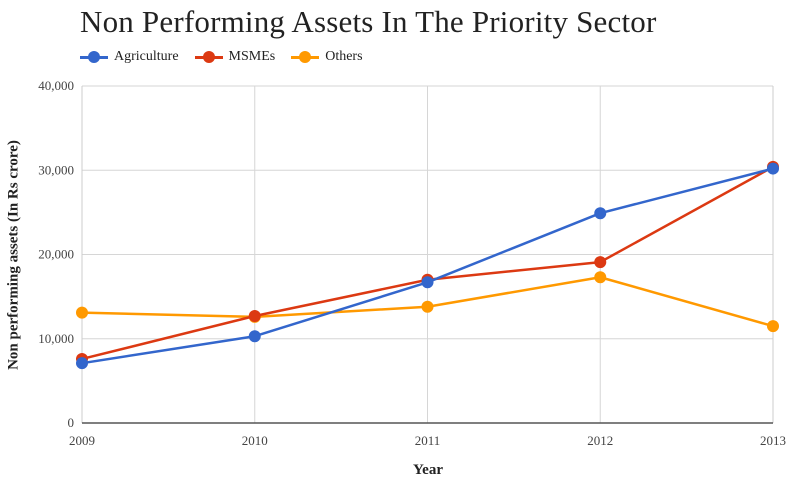 The image size is (800, 487). I want to click on legend-item-others: Others, so click(327, 57).